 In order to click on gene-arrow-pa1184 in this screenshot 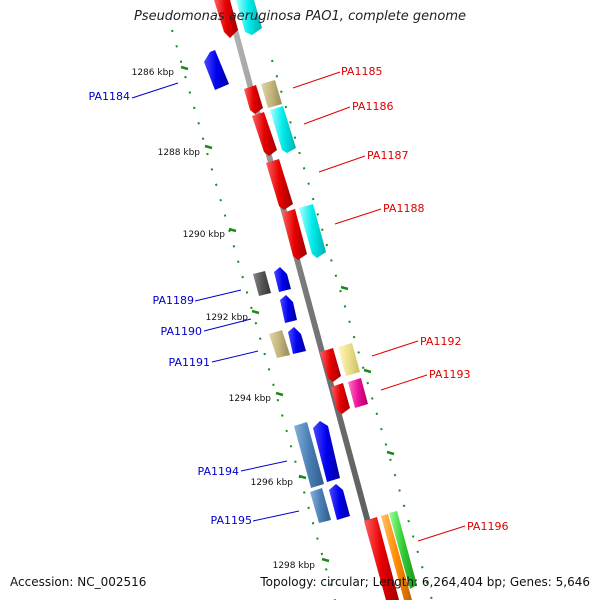, I will do `click(216, 70)`.